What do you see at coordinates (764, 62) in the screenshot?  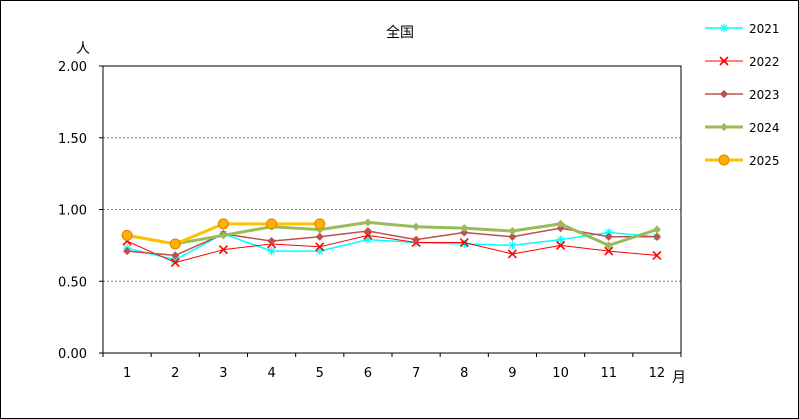 I see `legend-label: 2022` at bounding box center [764, 62].